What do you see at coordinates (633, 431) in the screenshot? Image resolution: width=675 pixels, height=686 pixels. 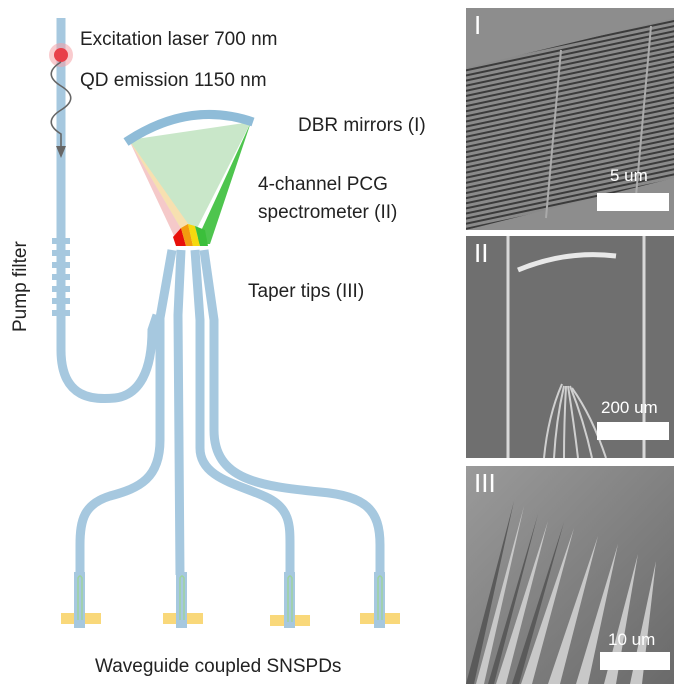 I see `scale-bar-ii` at bounding box center [633, 431].